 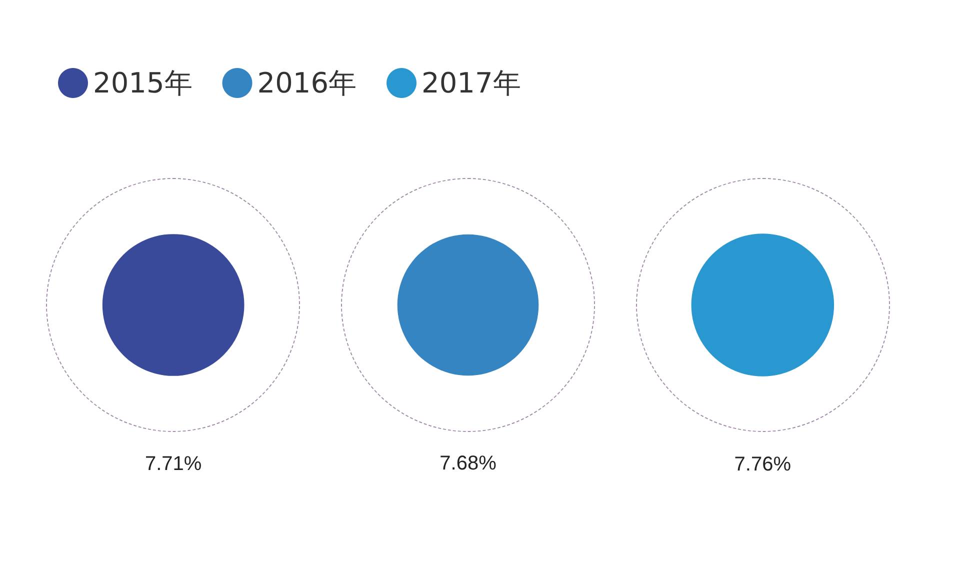 I want to click on category-label: 2016年, so click(x=307, y=83).